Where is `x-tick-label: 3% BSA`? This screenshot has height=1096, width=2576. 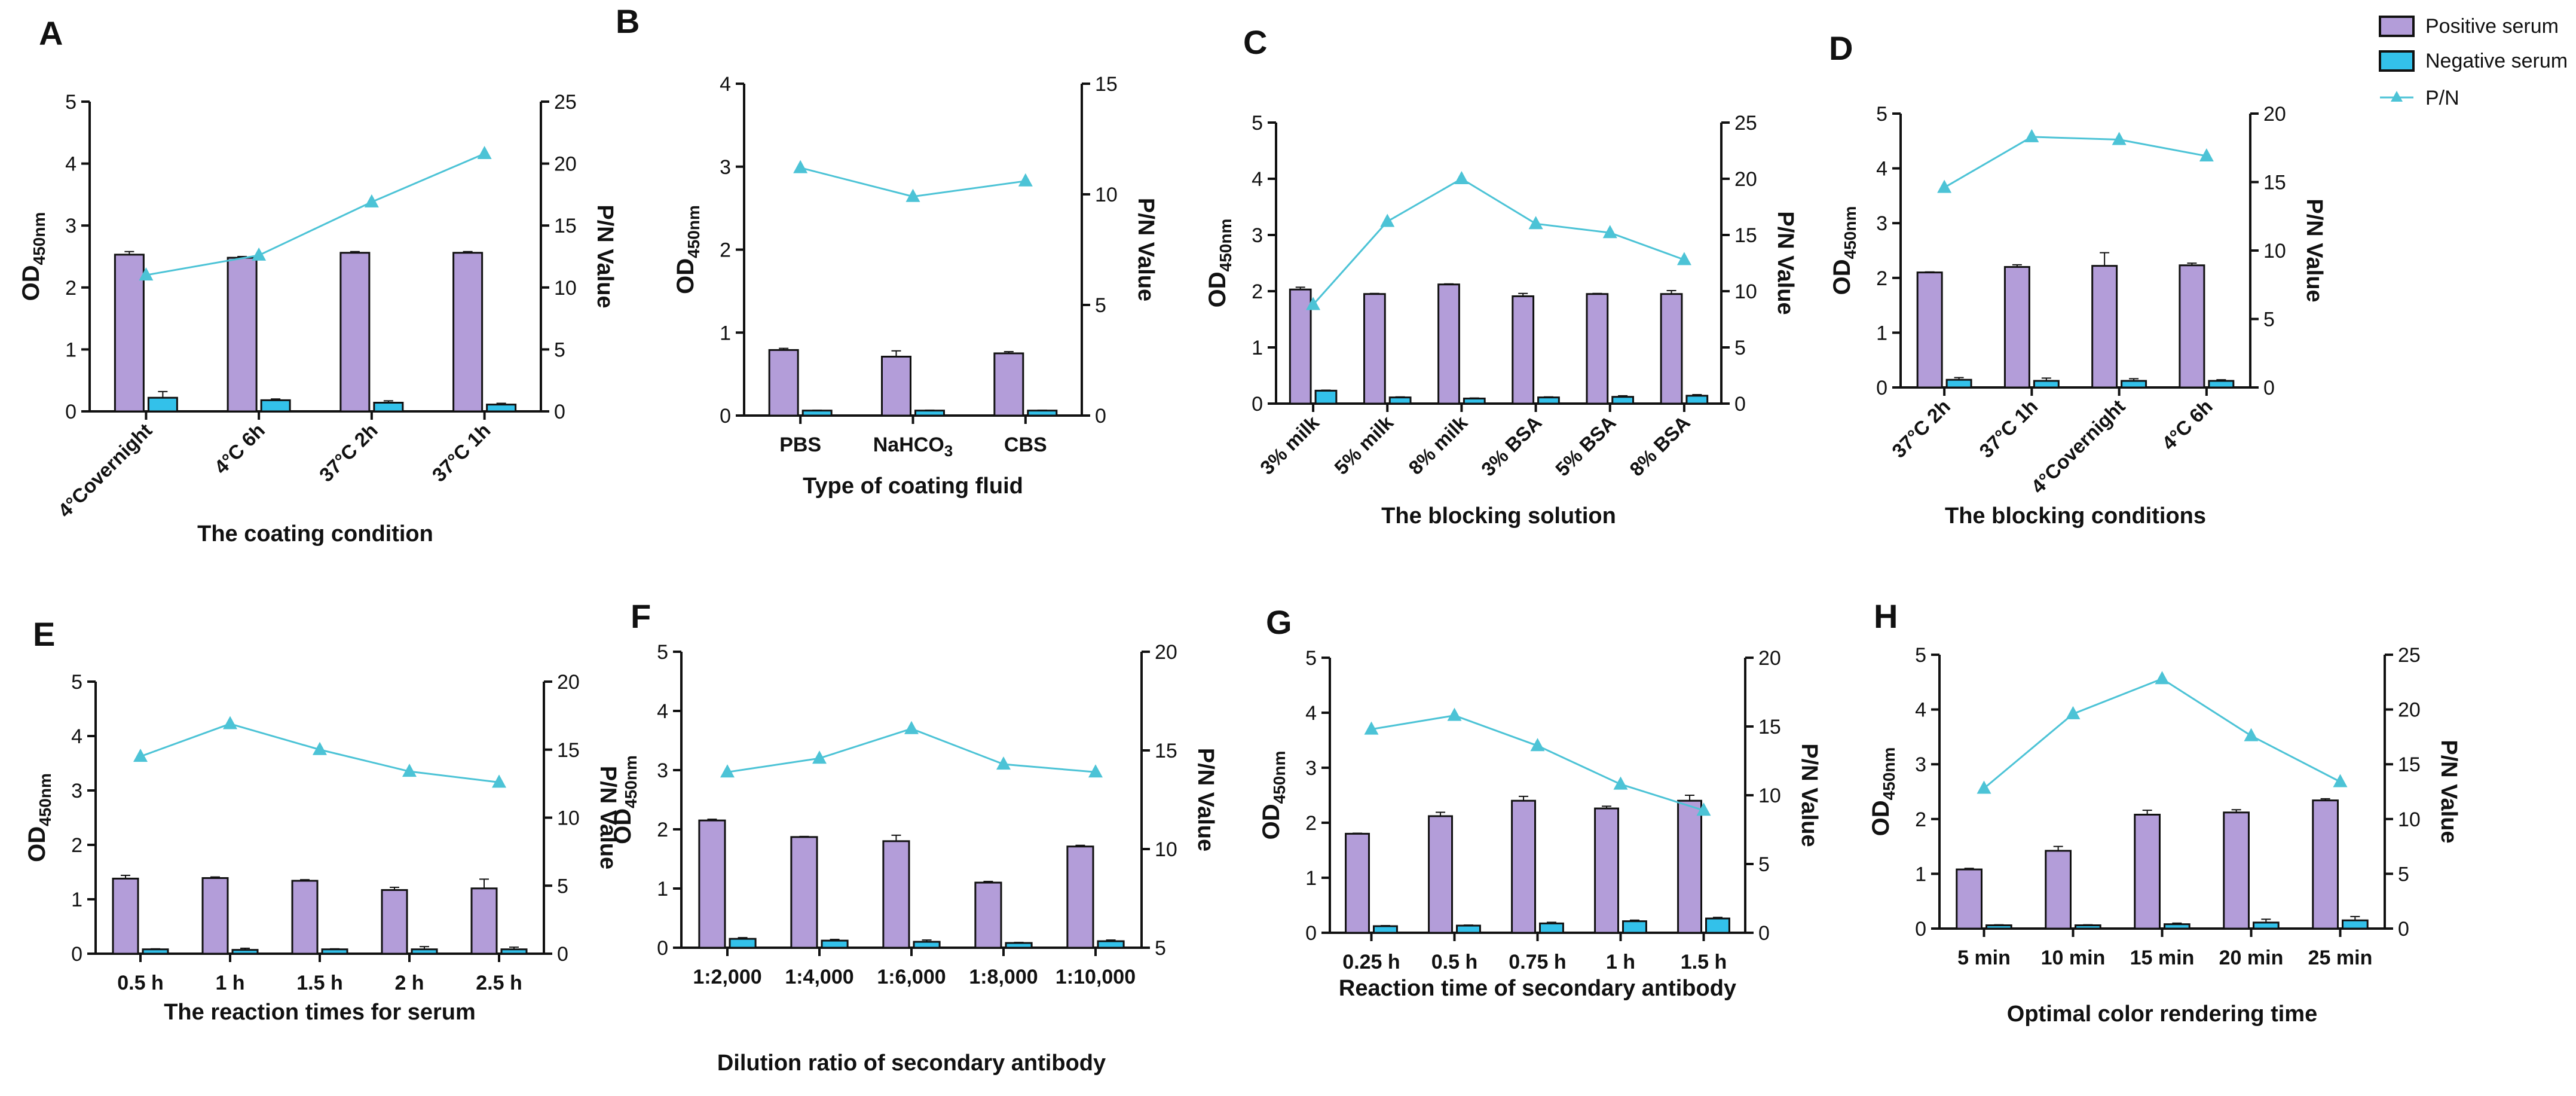
x-tick-label: 3% BSA is located at coordinates (1511, 446).